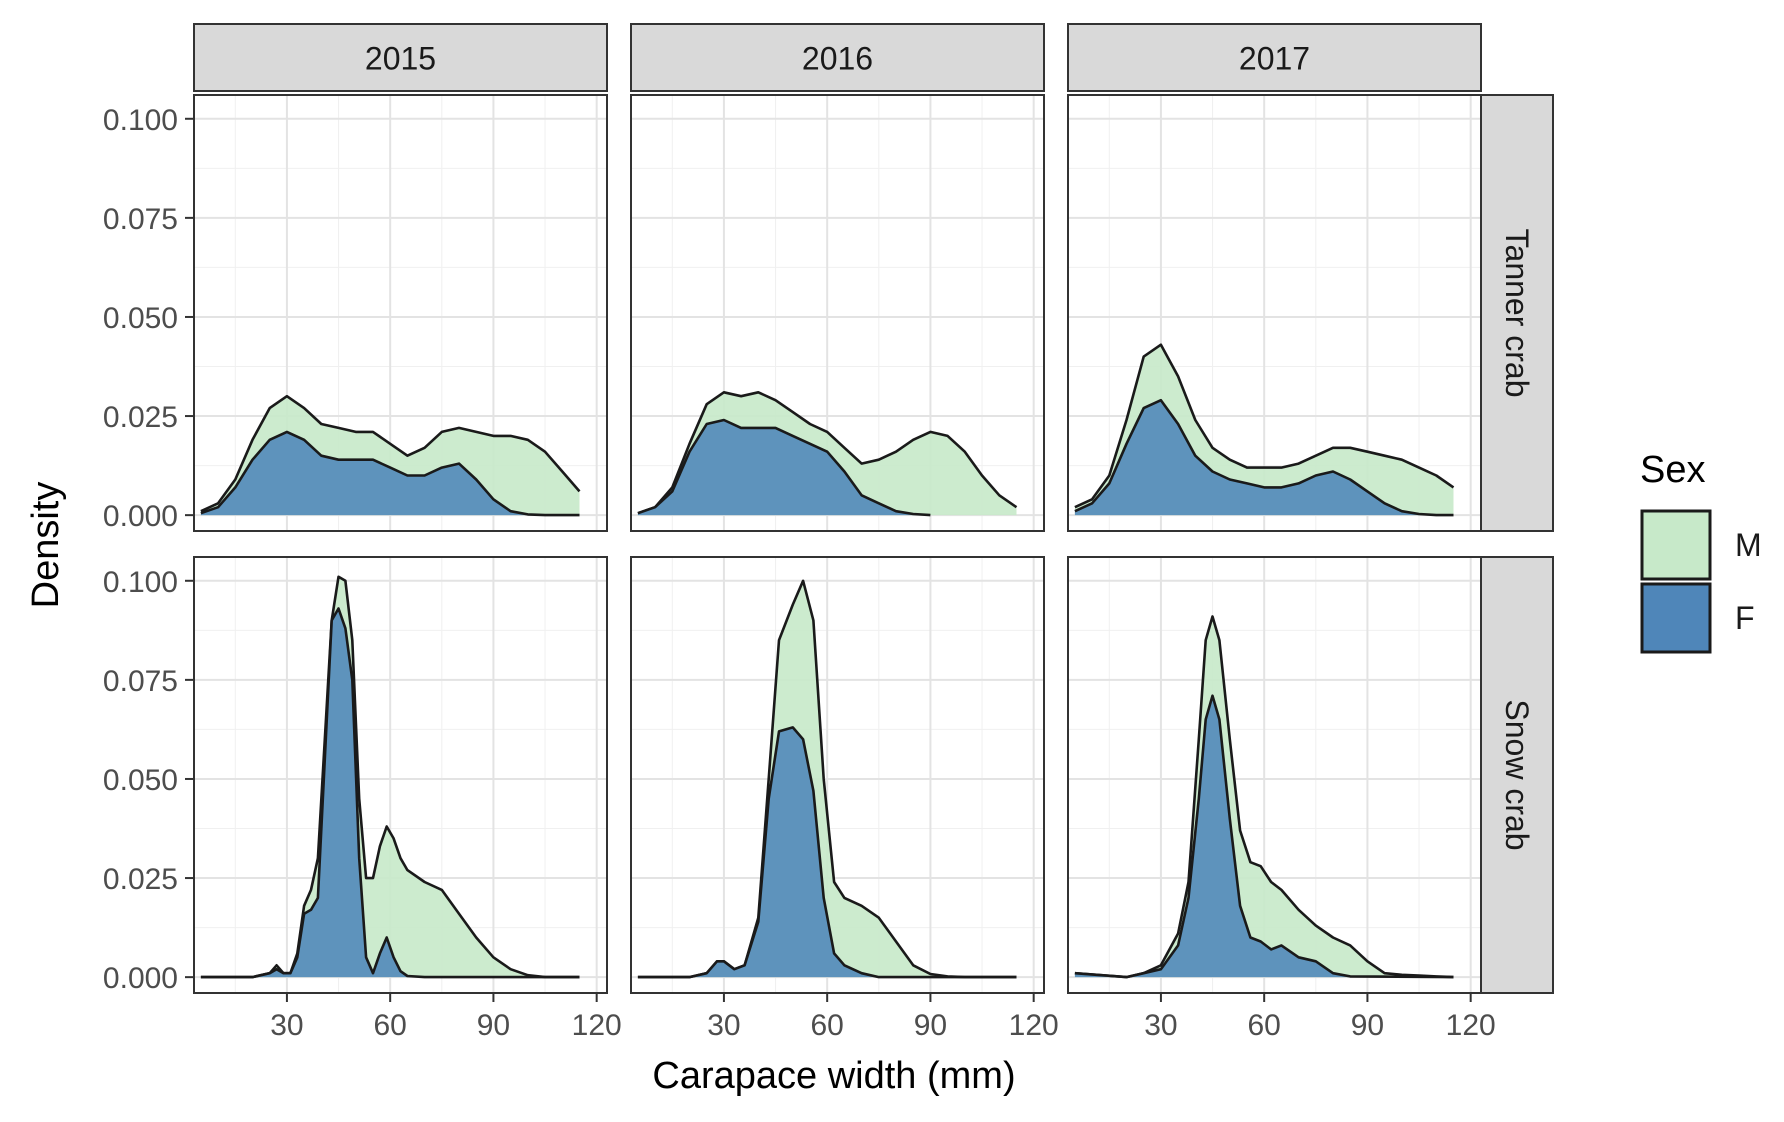  Describe the element at coordinates (1676, 545) in the screenshot. I see `legend-key-m` at that location.